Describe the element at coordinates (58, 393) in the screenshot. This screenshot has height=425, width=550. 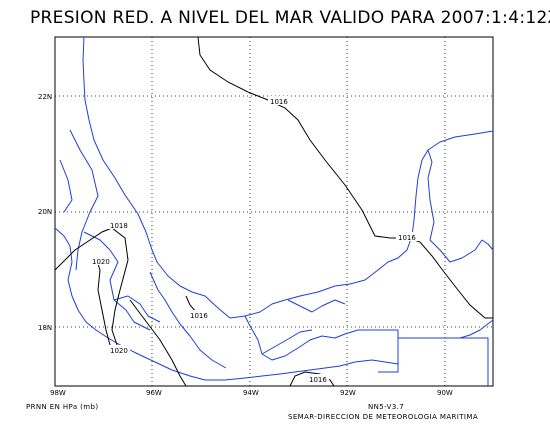
I see `lon-label-98w: 98W` at that location.